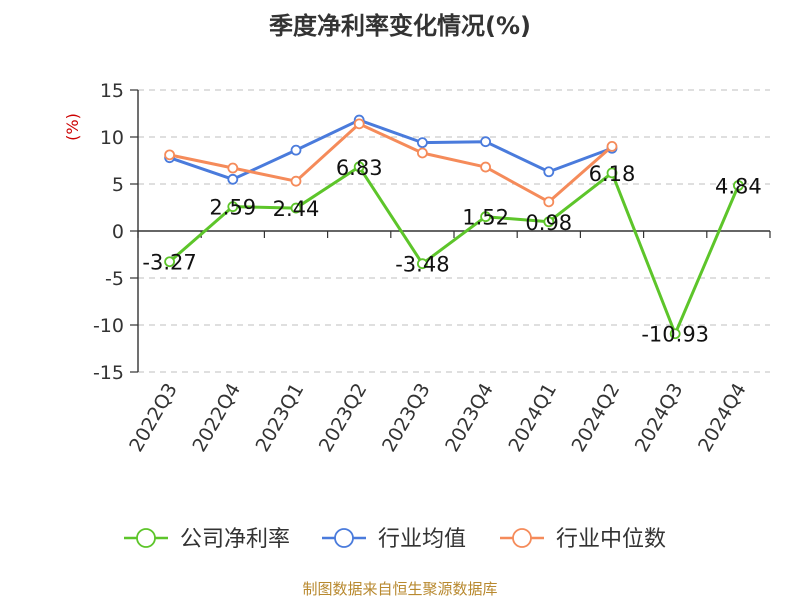 The width and height of the screenshot is (800, 600). What do you see at coordinates (118, 232) in the screenshot?
I see `y-tick-label: 0` at bounding box center [118, 232].